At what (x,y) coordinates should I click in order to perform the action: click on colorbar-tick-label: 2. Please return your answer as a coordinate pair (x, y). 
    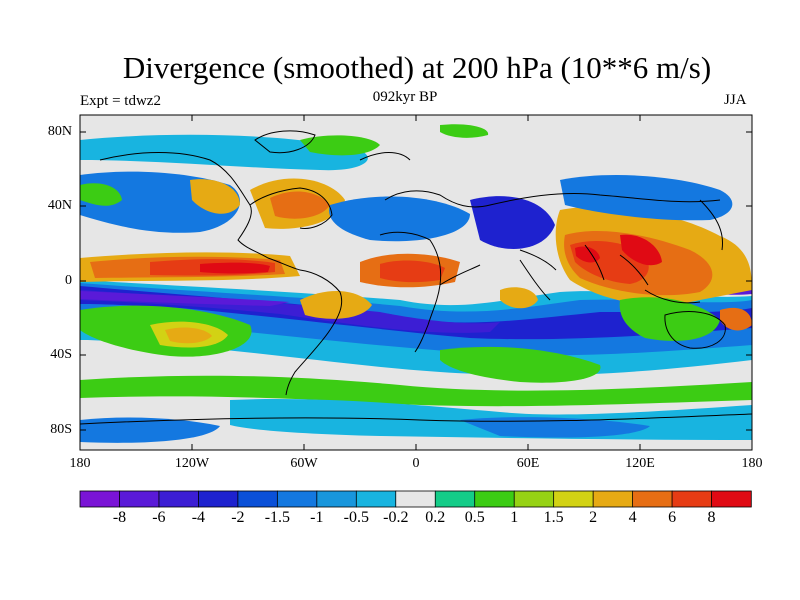
    Looking at the image, I should click on (593, 517).